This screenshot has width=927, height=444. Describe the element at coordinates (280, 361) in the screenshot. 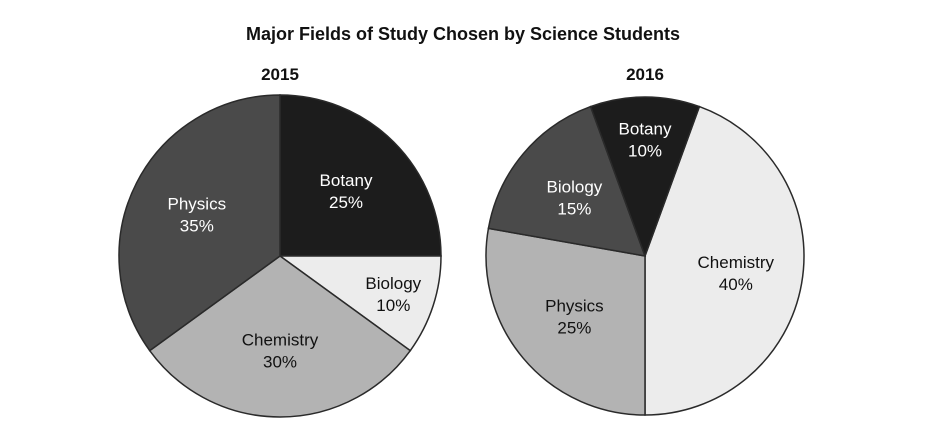

I see `pie-2015-value-chemistry: 30%` at that location.